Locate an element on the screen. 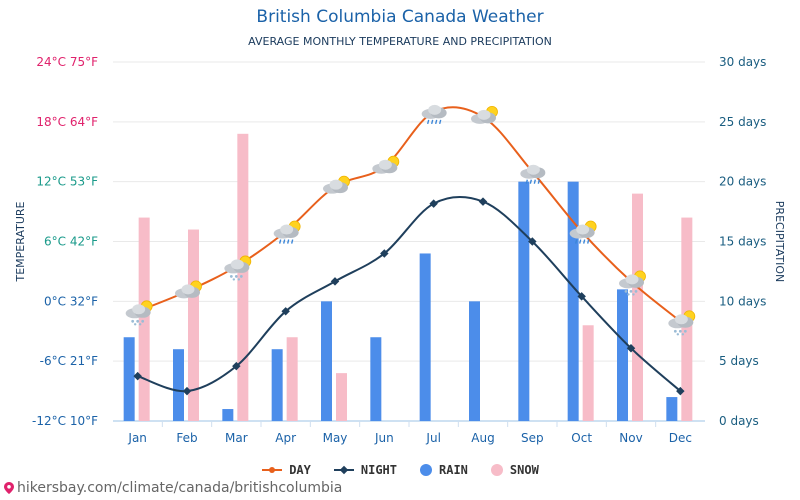 Image resolution: width=800 pixels, height=500 pixels. x-tick-label: Aug is located at coordinates (482, 438).